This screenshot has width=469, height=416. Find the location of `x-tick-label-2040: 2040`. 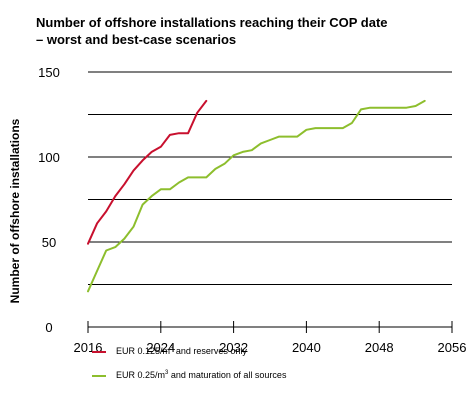

x-tick-label-2040: 2040 is located at coordinates (306, 347).